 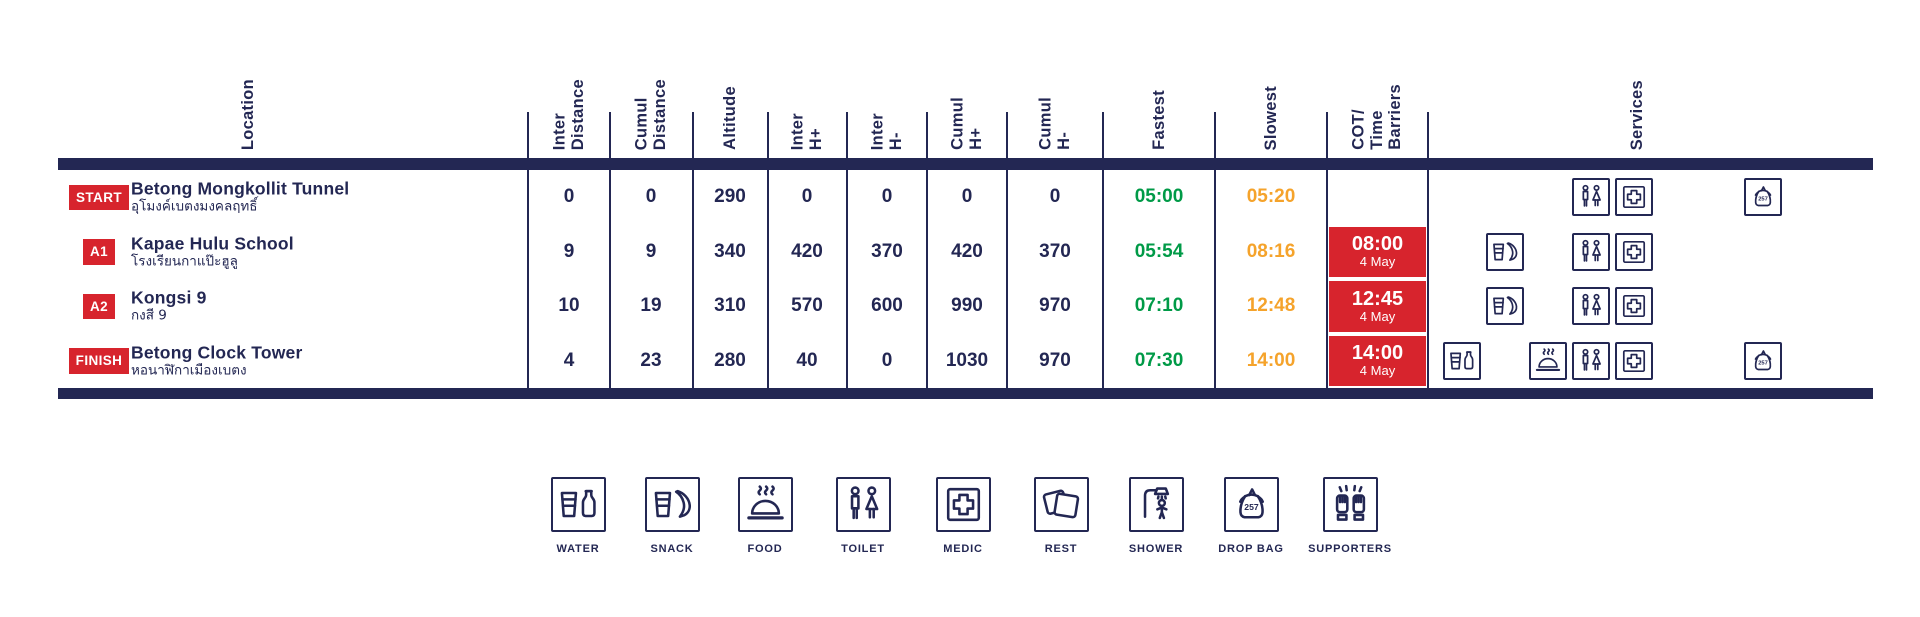 I want to click on legend-item: SUPPORTERS, so click(x=1350, y=516).